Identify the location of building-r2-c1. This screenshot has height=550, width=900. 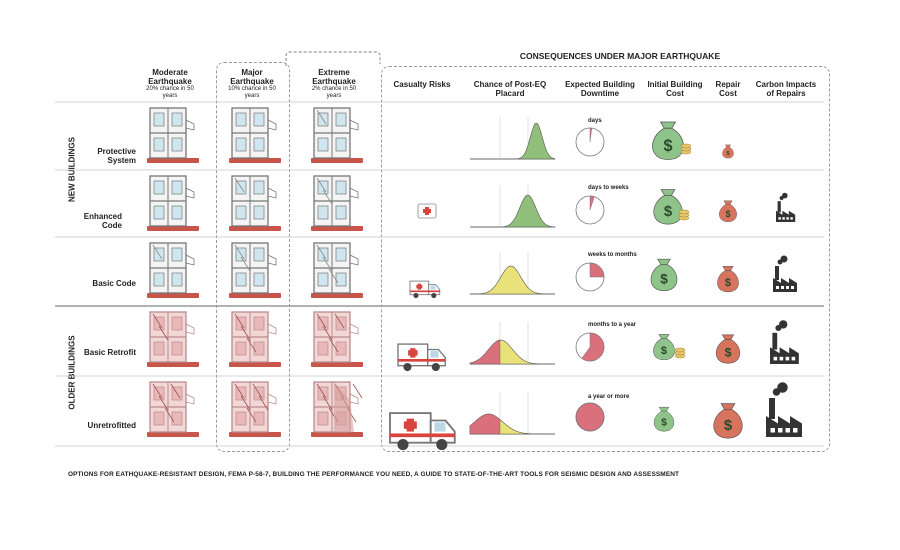
(255, 270).